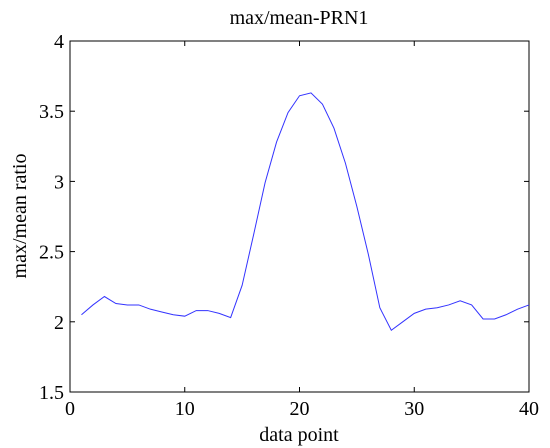  I want to click on x-tick-label: 20, so click(300, 409).